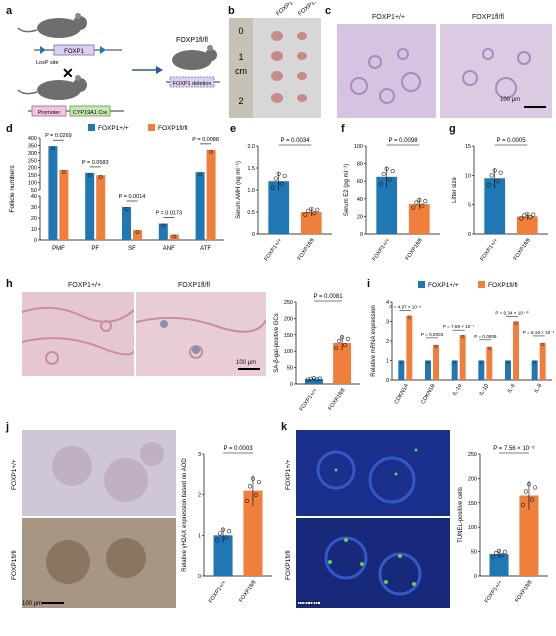 The height and width of the screenshot is (636, 556). Describe the element at coordinates (32, 604) in the screenshot. I see `panel-j-scalebar-label: 100 μm` at that location.